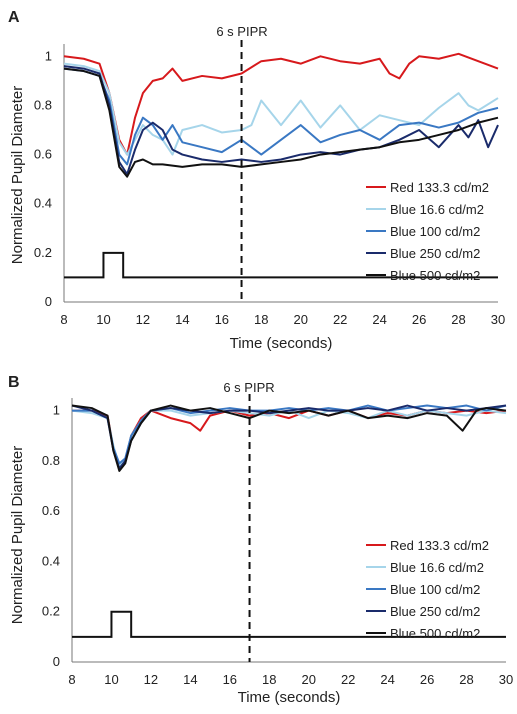 This screenshot has height=714, width=517. What do you see at coordinates (379, 319) in the screenshot?
I see `panel-a-x-tick-label: 24` at bounding box center [379, 319].